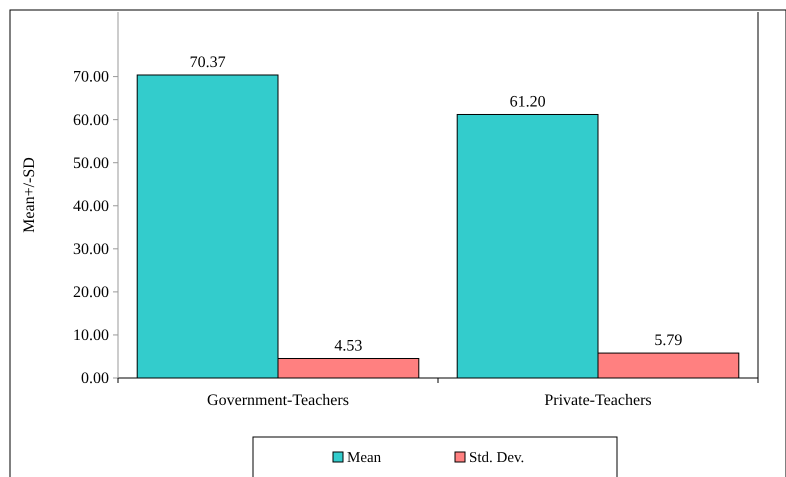 This screenshot has width=786, height=477. What do you see at coordinates (91, 249) in the screenshot?
I see `y-tick-label: 30.00` at bounding box center [91, 249].